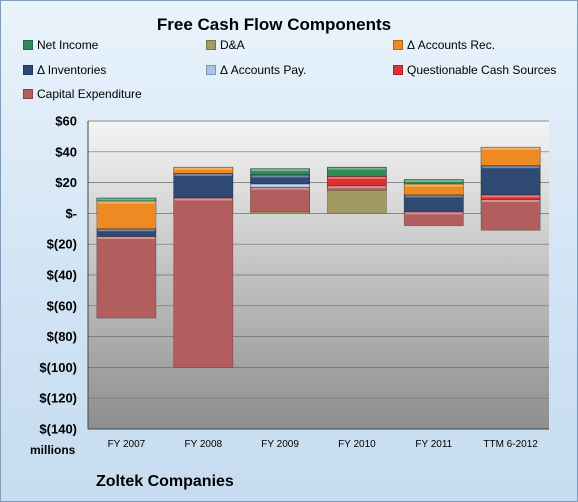  What do you see at coordinates (280, 444) in the screenshot?
I see `x-tick-label: FY 2009` at bounding box center [280, 444].